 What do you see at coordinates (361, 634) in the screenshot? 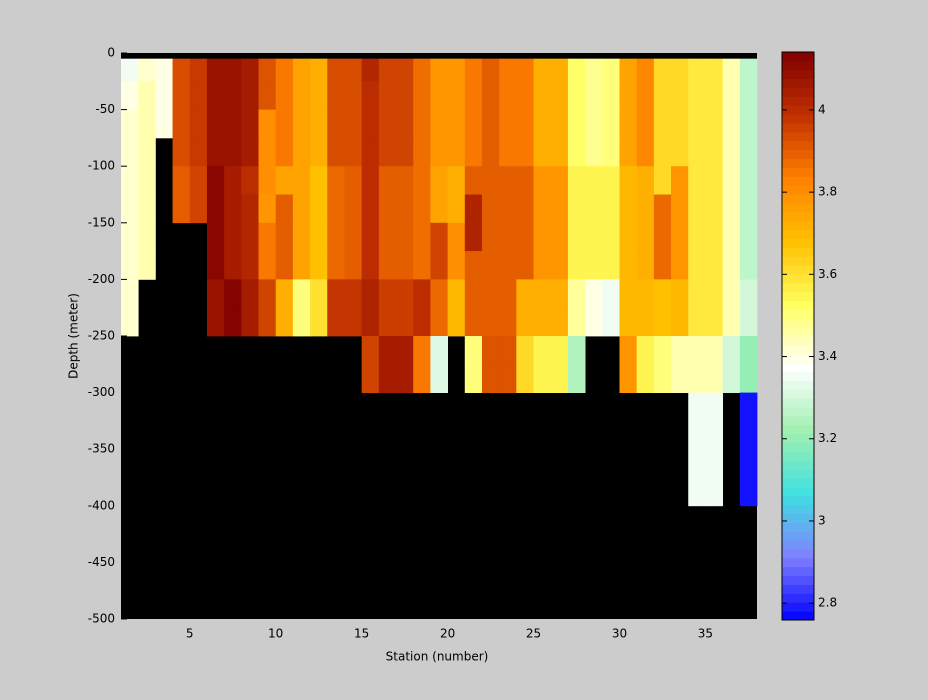
I see `x-tick-label: 15` at bounding box center [361, 634].